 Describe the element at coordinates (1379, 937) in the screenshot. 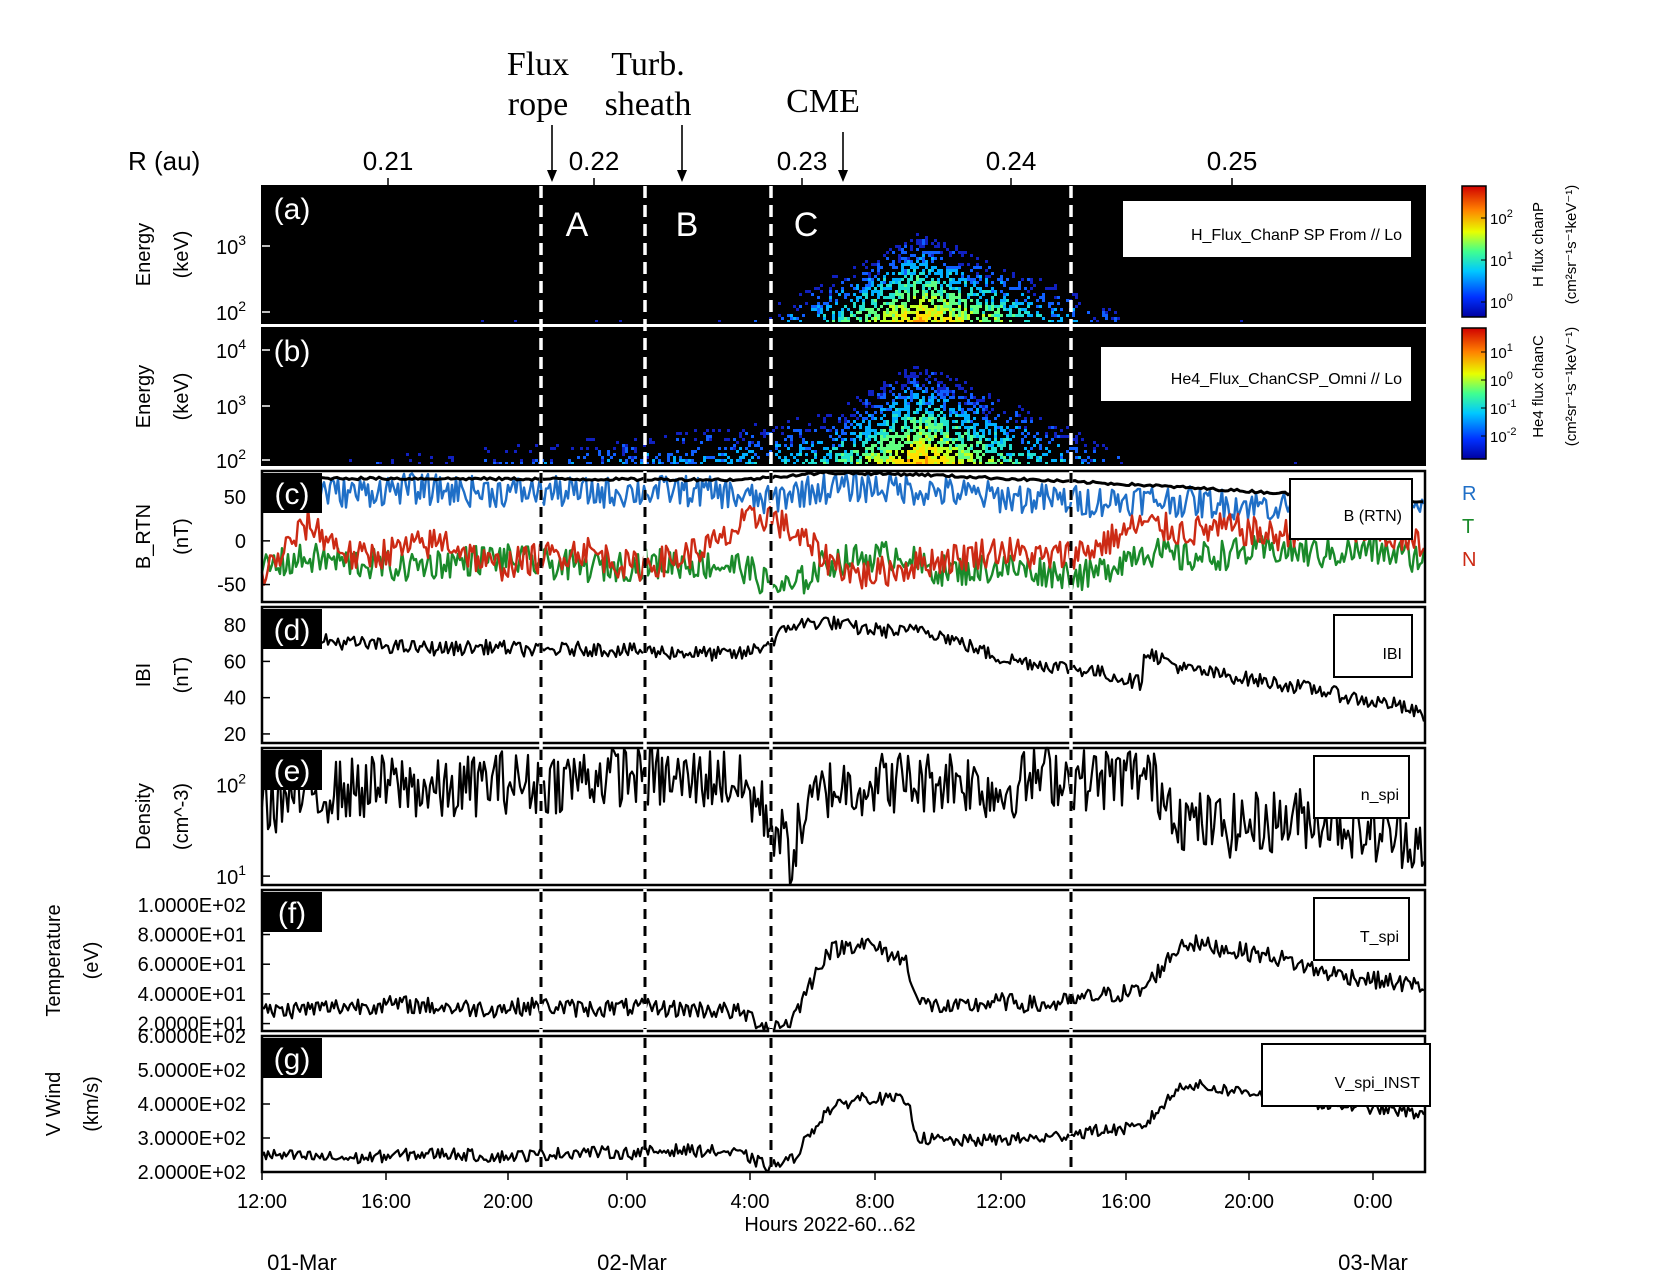

I see `legend-text: T_spi` at that location.